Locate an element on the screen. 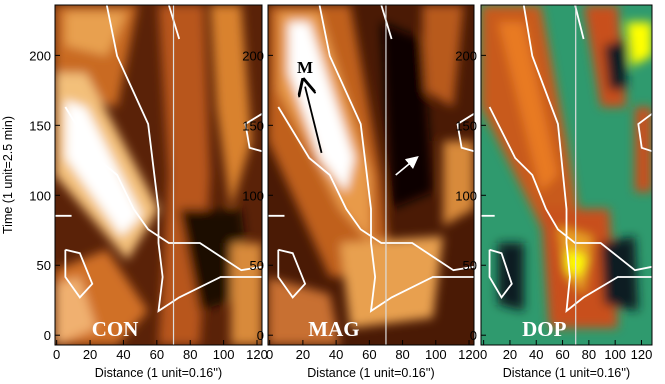  annotation-arrow is located at coordinates (314, 120).